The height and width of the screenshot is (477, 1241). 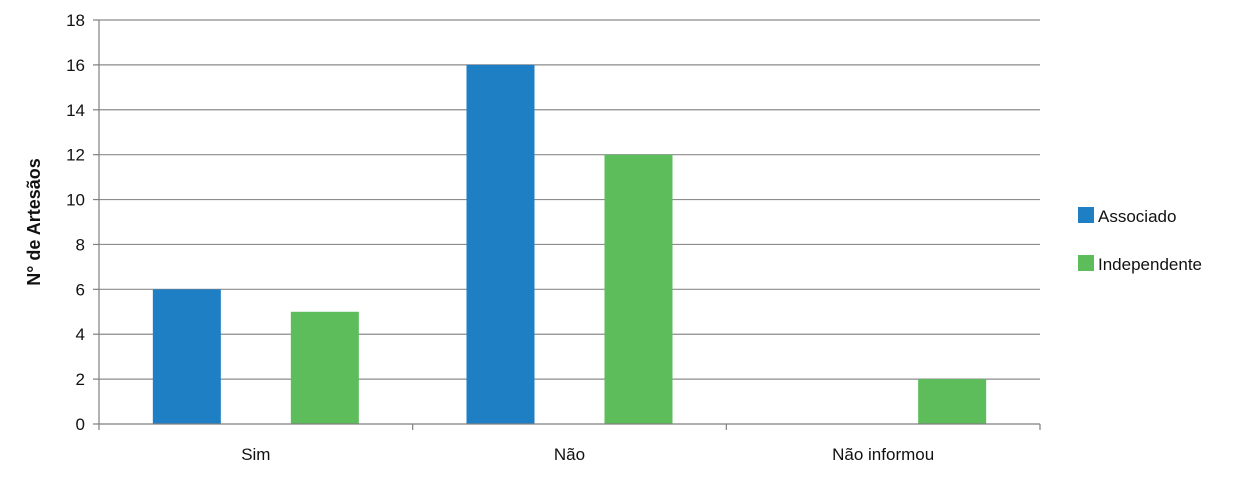 I want to click on x-tick-label: Não informou, so click(x=883, y=454).